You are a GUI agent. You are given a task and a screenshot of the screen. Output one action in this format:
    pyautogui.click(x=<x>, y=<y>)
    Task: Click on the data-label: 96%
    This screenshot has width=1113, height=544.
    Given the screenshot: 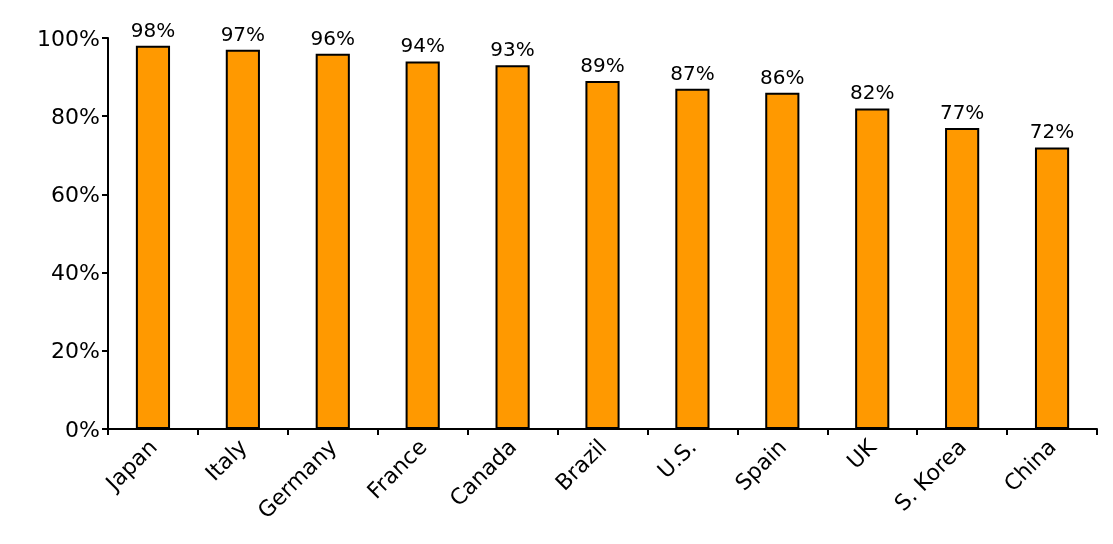 What is the action you would take?
    pyautogui.click(x=332, y=37)
    